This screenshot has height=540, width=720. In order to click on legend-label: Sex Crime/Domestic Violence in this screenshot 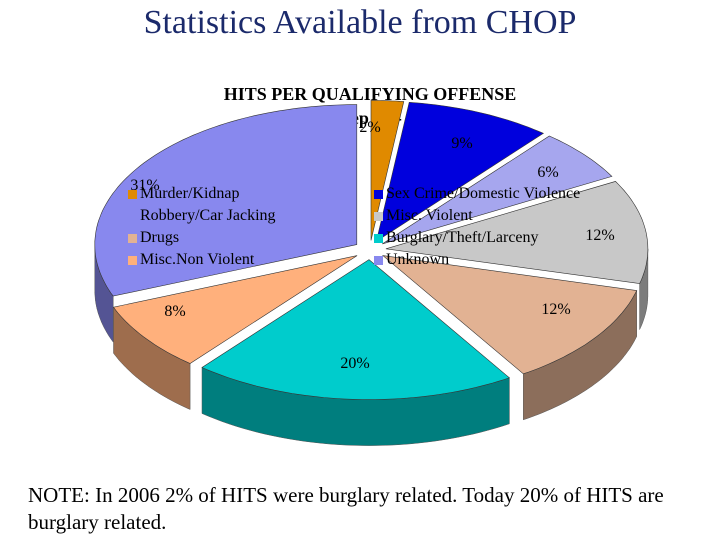, I will do `click(483, 193)`.